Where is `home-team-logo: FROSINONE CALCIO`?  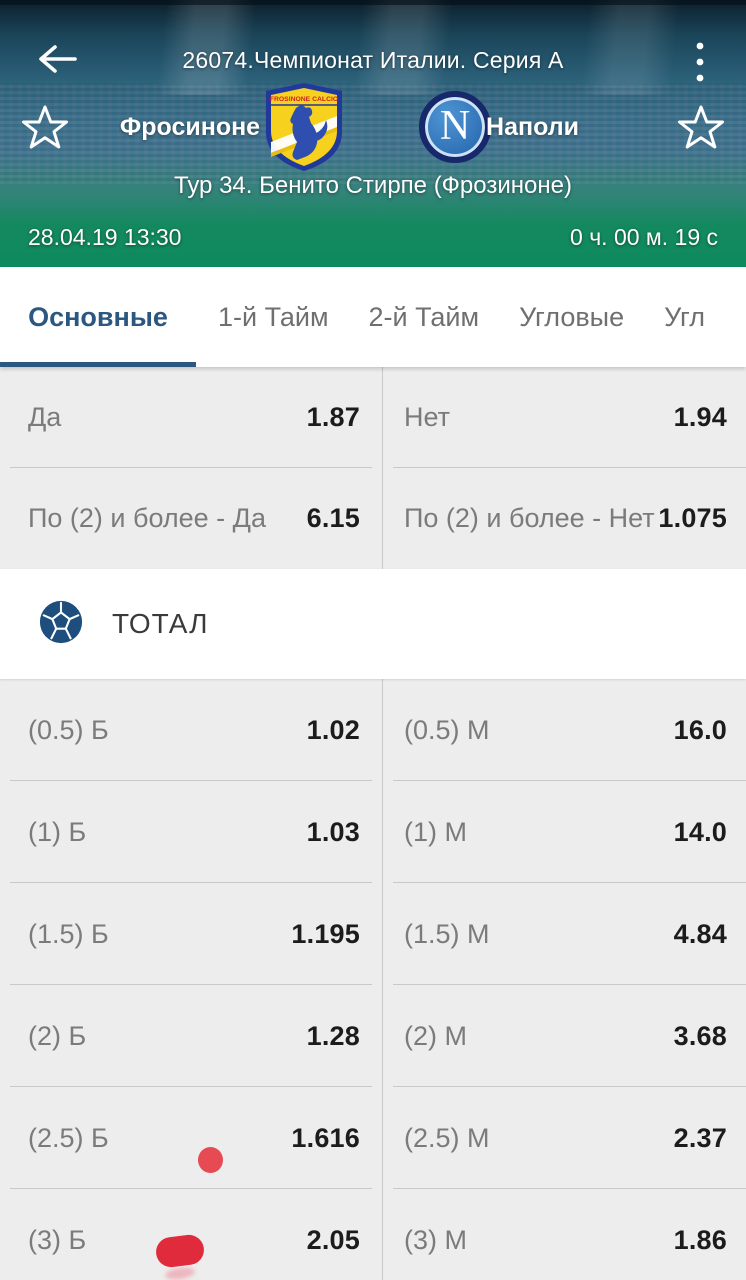
home-team-logo: FROSINONE CALCIO is located at coordinates (304, 127).